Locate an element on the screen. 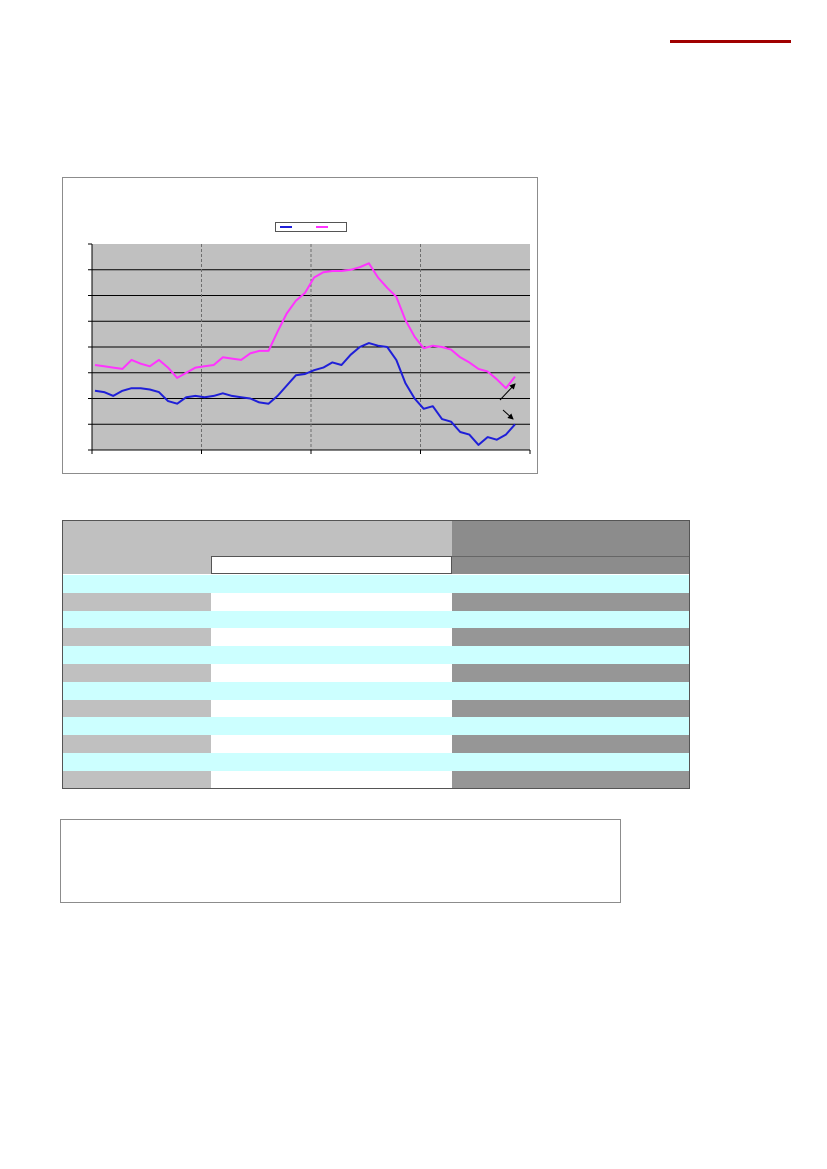 The height and width of the screenshot is (1169, 827). chart-canvas is located at coordinates (309, 348).